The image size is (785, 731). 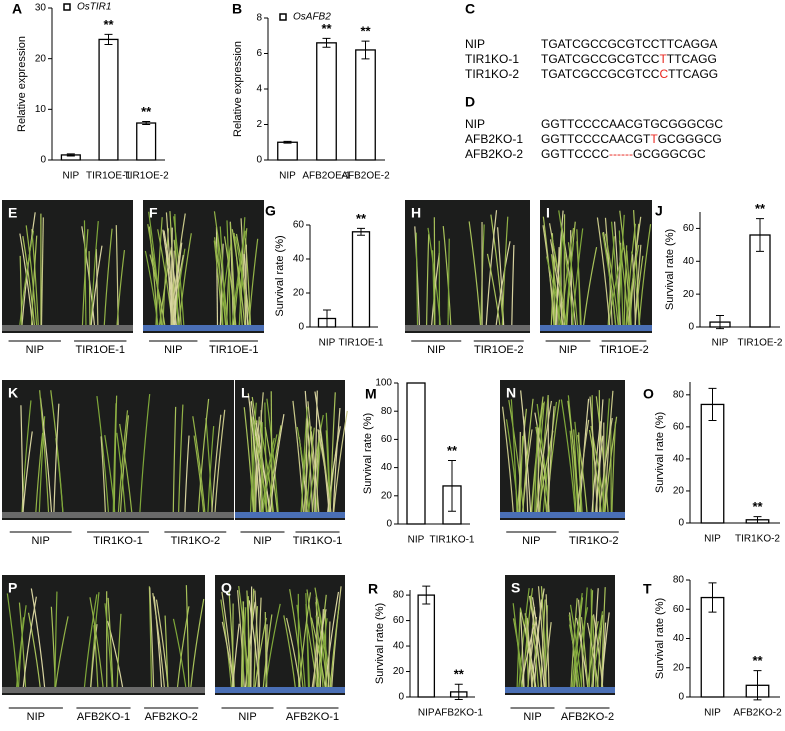 What do you see at coordinates (387, 467) in the screenshot?
I see `y-tick-label: 40` at bounding box center [387, 467].